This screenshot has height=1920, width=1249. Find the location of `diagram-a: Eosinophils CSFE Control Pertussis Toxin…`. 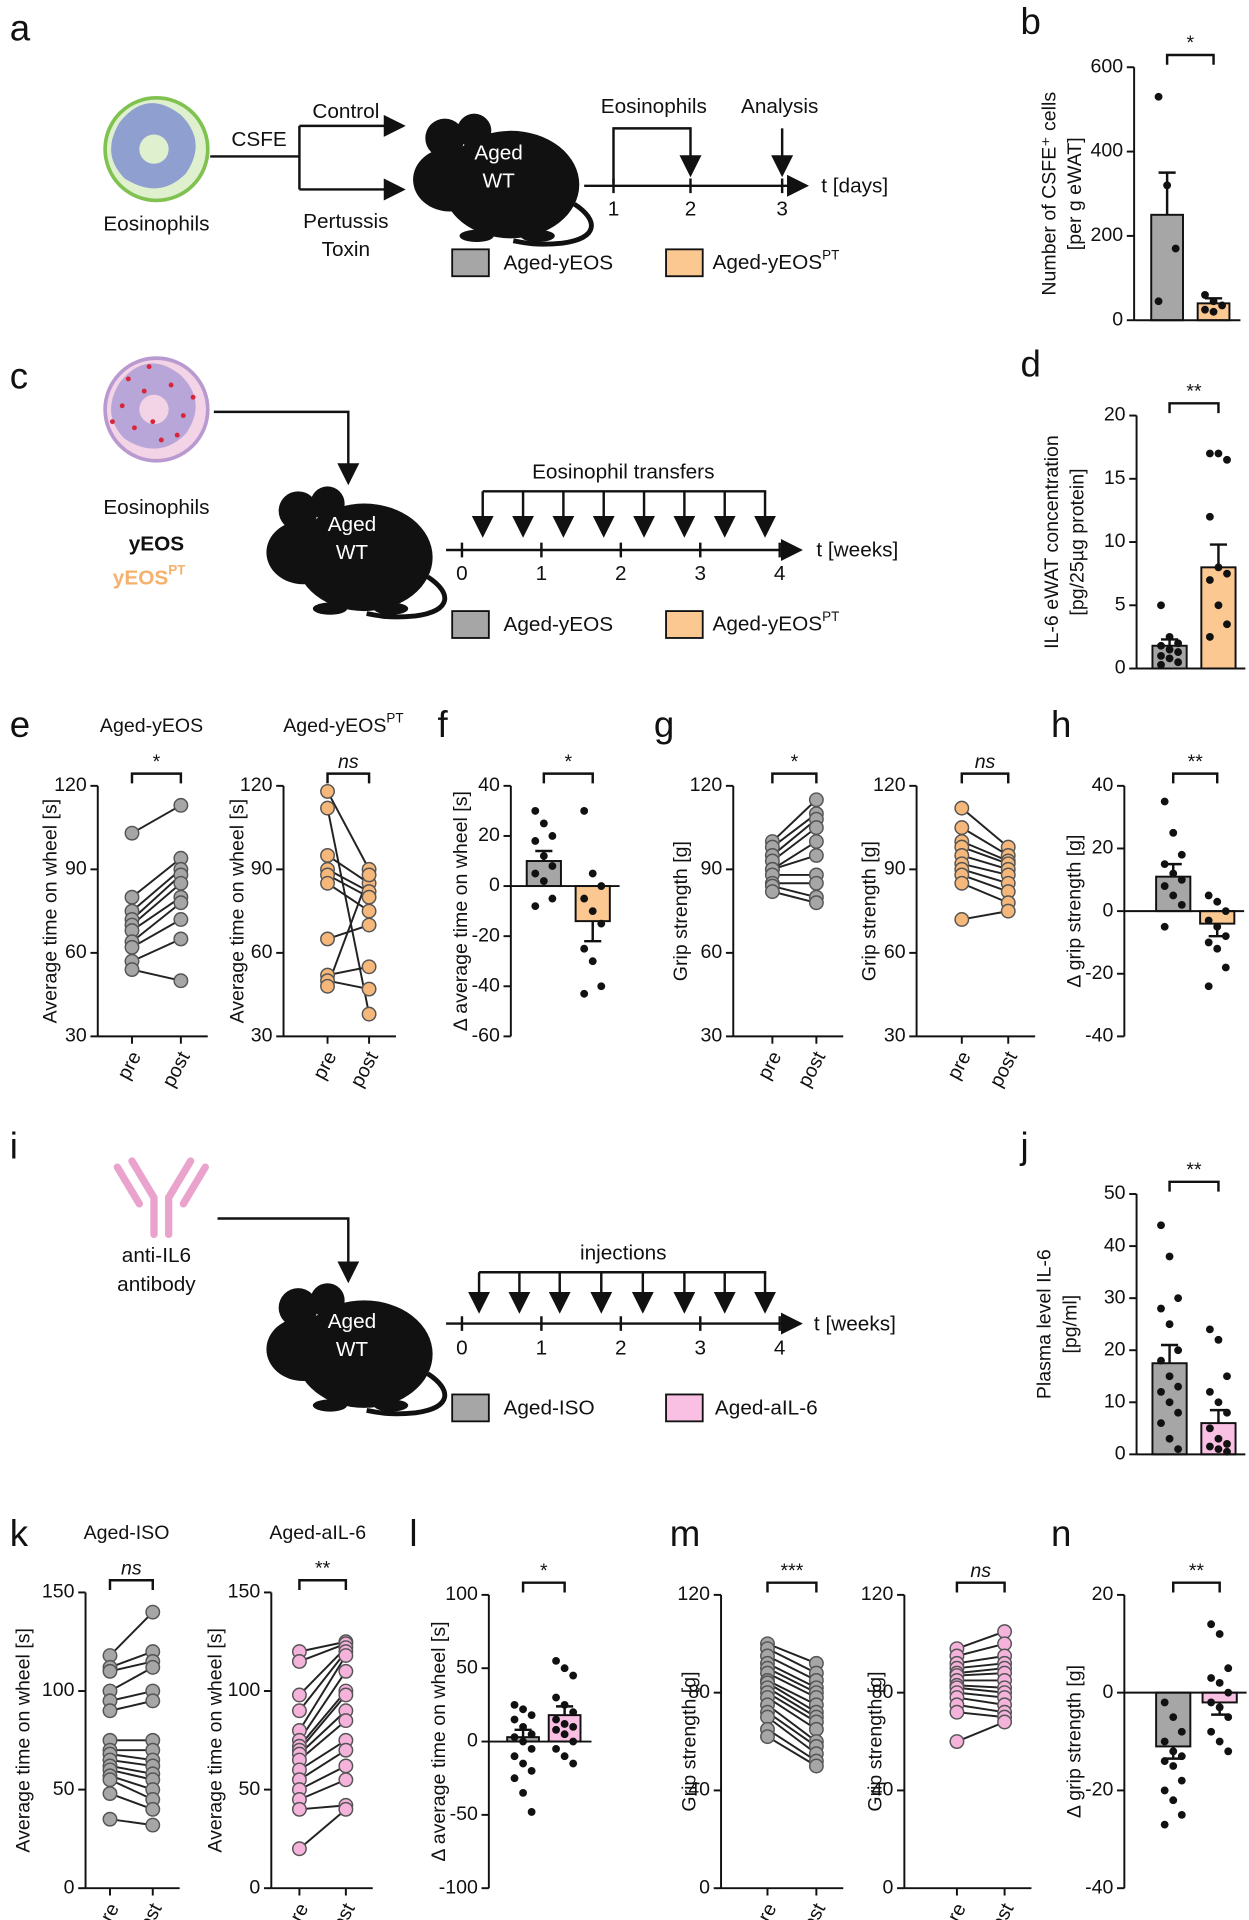

diagram-a: Eosinophils CSFE Control Pertussis Toxin… is located at coordinates (495, 186).